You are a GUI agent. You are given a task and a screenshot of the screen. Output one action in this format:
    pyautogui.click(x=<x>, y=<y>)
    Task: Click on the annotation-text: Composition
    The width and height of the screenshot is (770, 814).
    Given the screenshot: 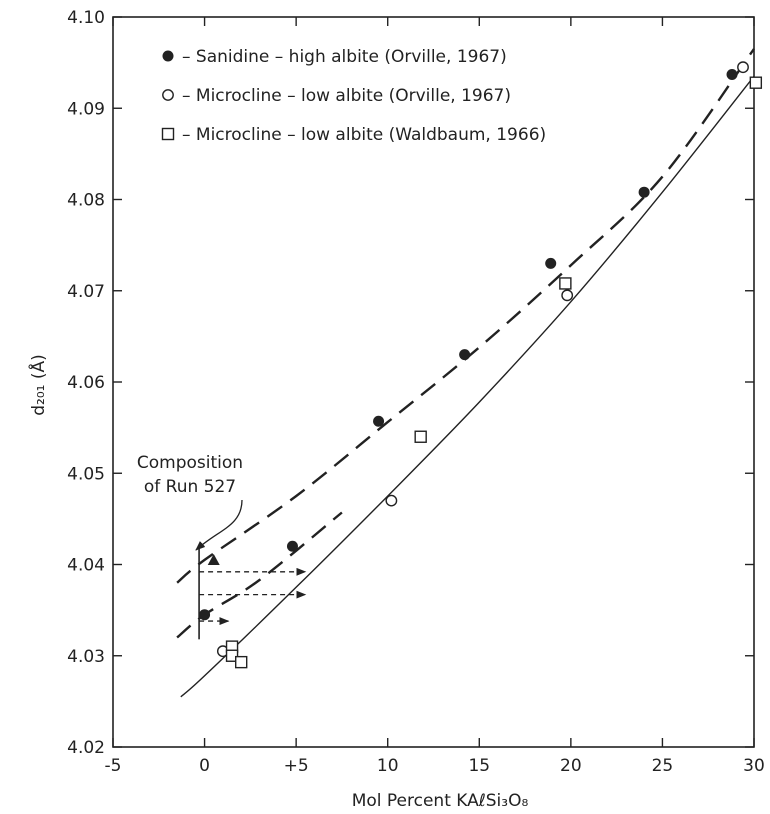 What is the action you would take?
    pyautogui.click(x=190, y=463)
    